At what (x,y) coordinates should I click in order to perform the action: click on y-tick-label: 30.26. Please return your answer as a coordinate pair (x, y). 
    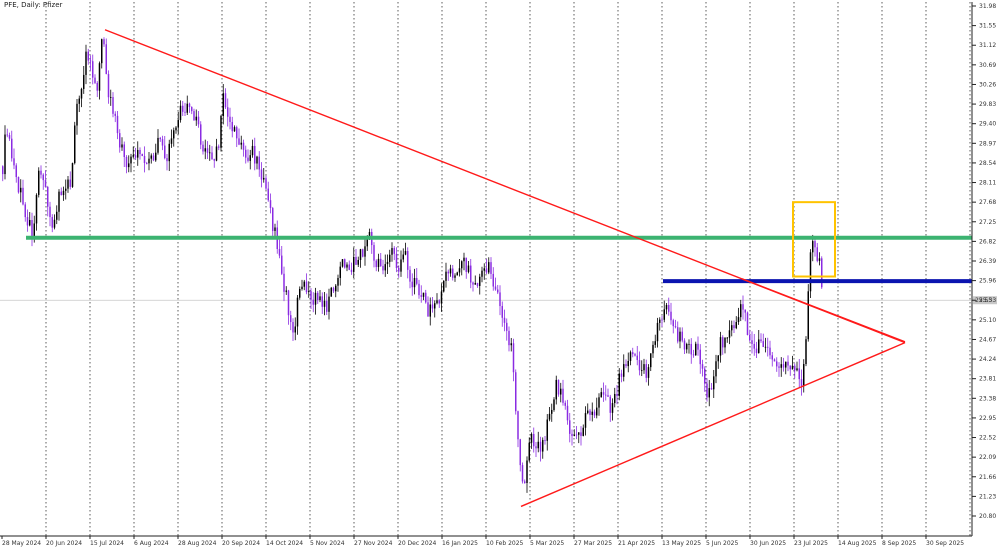
    Looking at the image, I should click on (987, 84).